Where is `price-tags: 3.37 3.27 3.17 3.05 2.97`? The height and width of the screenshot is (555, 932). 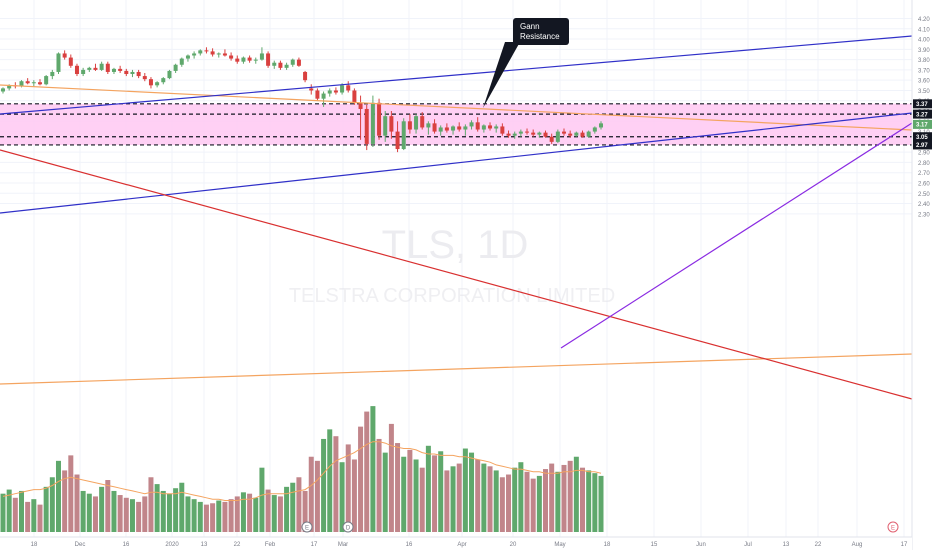
price-tags: 3.37 3.27 3.17 3.05 2.97 is located at coordinates (922, 124).